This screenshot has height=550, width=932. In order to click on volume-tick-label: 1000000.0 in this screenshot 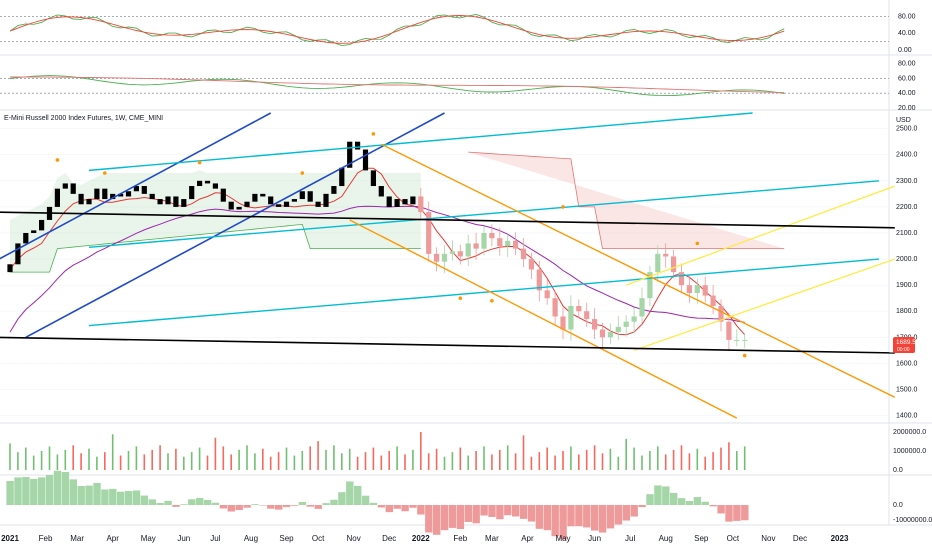, I will do `click(909, 451)`.